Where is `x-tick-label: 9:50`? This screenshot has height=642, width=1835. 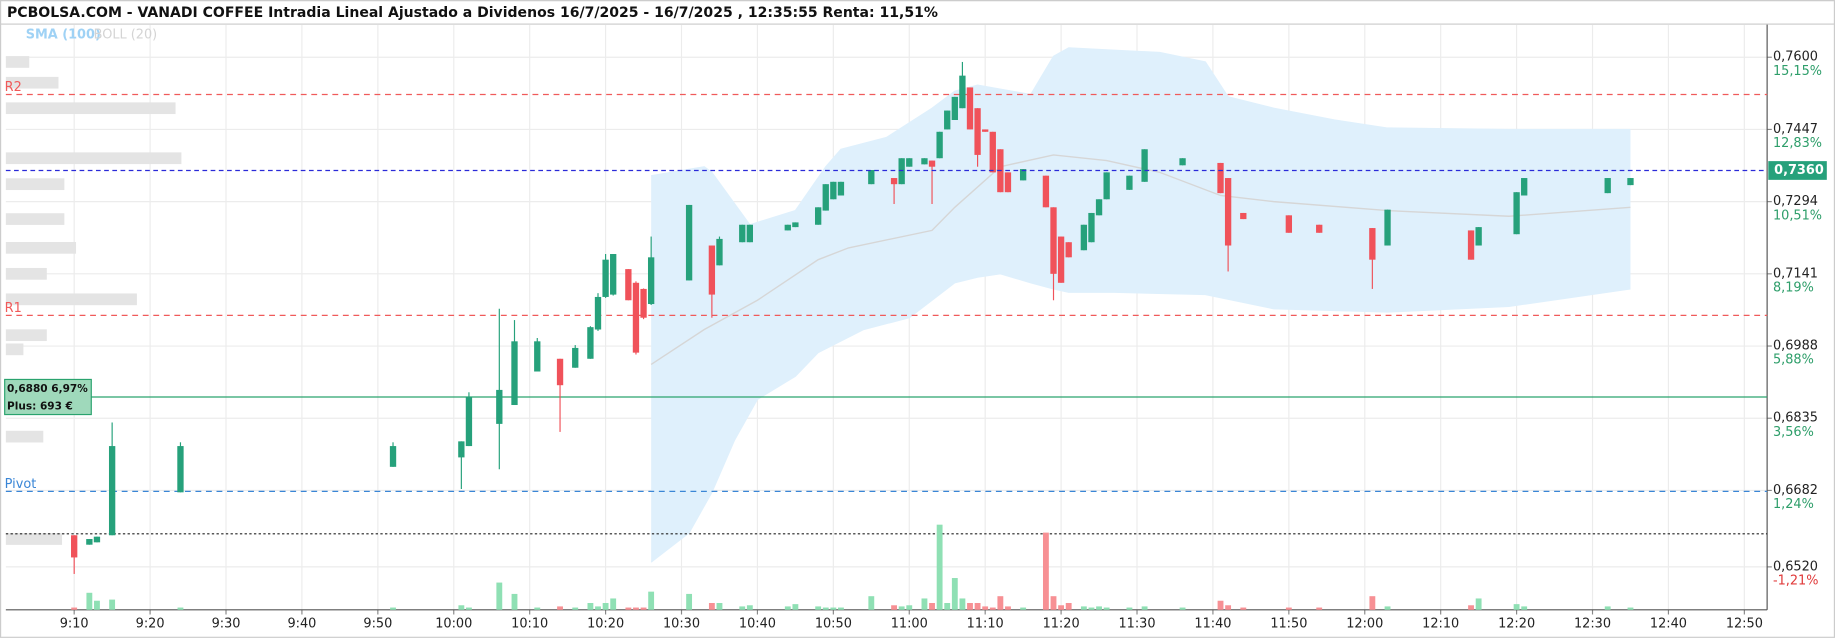 x-tick-label: 9:50 is located at coordinates (377, 623).